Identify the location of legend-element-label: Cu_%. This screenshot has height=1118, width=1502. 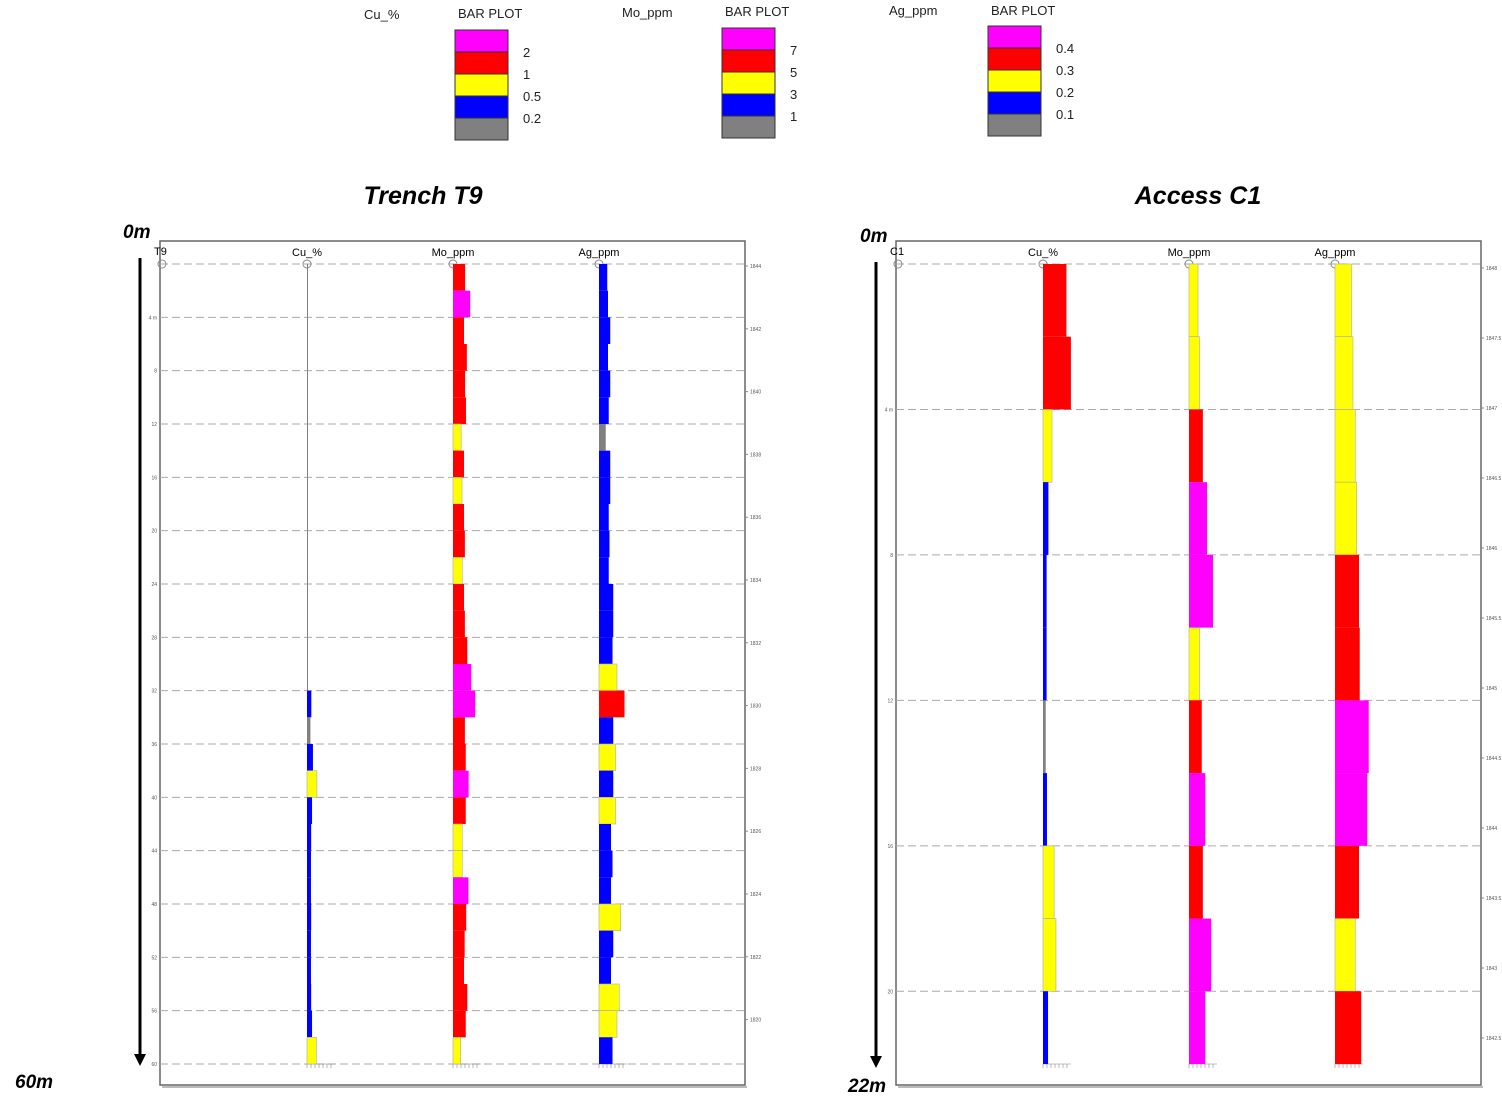
(382, 14).